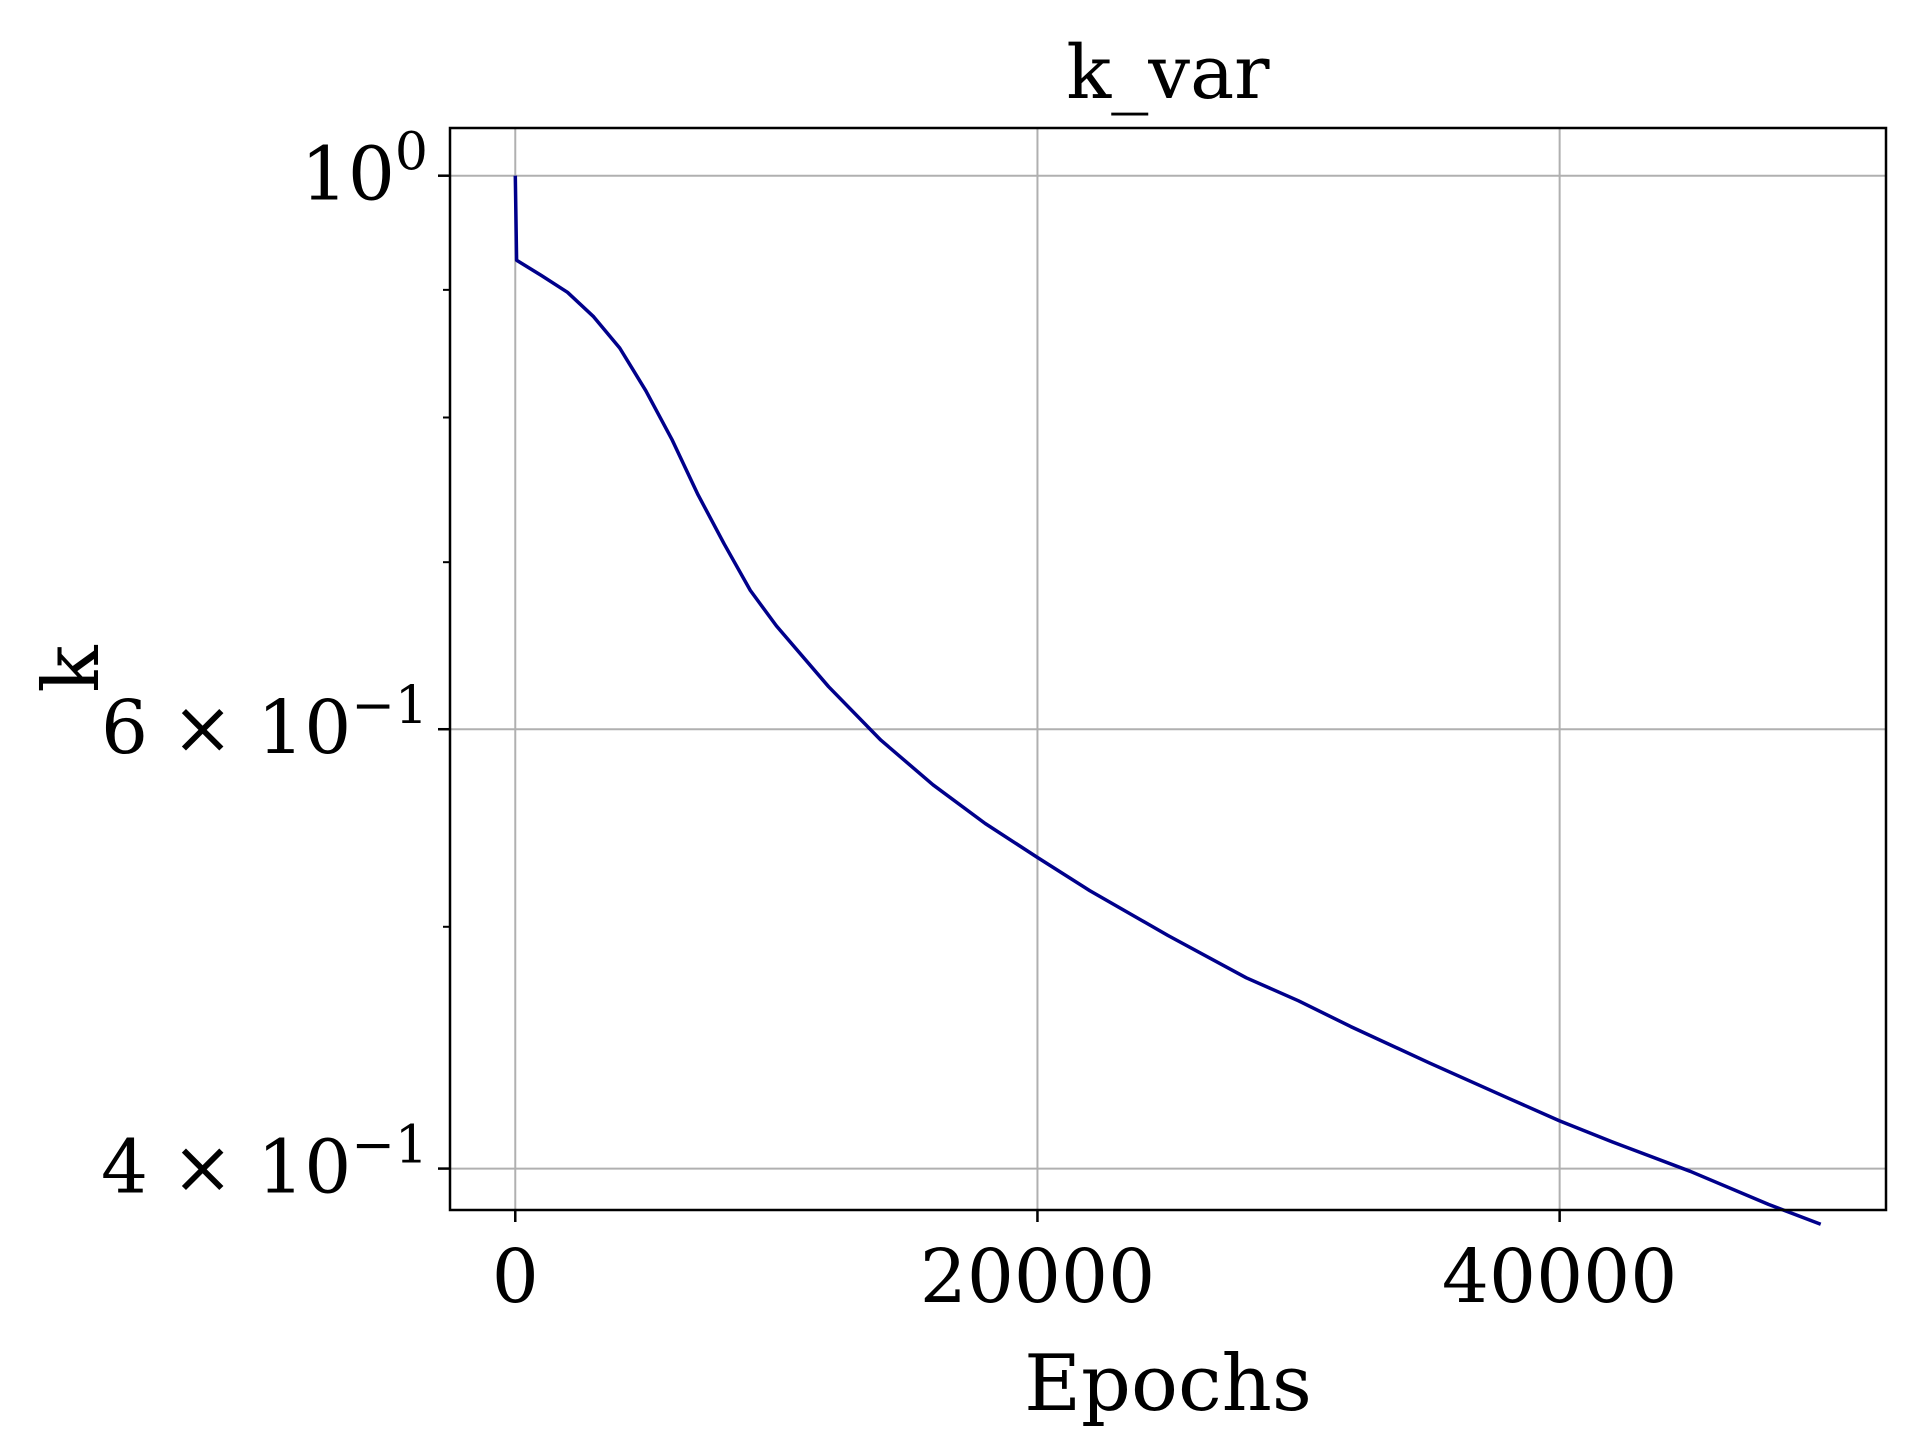  I want to click on chart-title: k_var, so click(1168, 73).